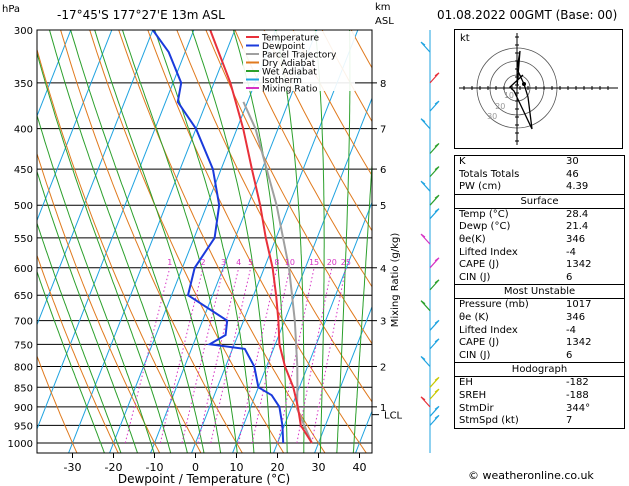 The image size is (629, 486). What do you see at coordinates (539, 292) in the screenshot?
I see `most-unstable-title: Most Unstable` at bounding box center [539, 292].